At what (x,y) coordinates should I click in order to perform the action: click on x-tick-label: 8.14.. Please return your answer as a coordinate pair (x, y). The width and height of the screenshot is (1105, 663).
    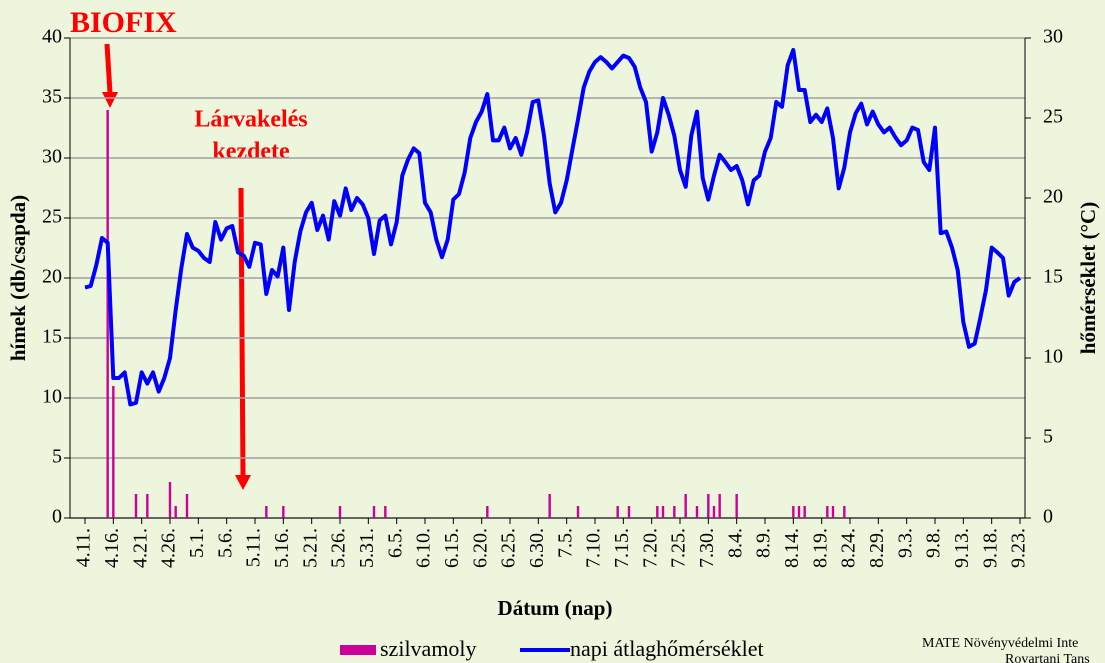
    Looking at the image, I should click on (792, 548).